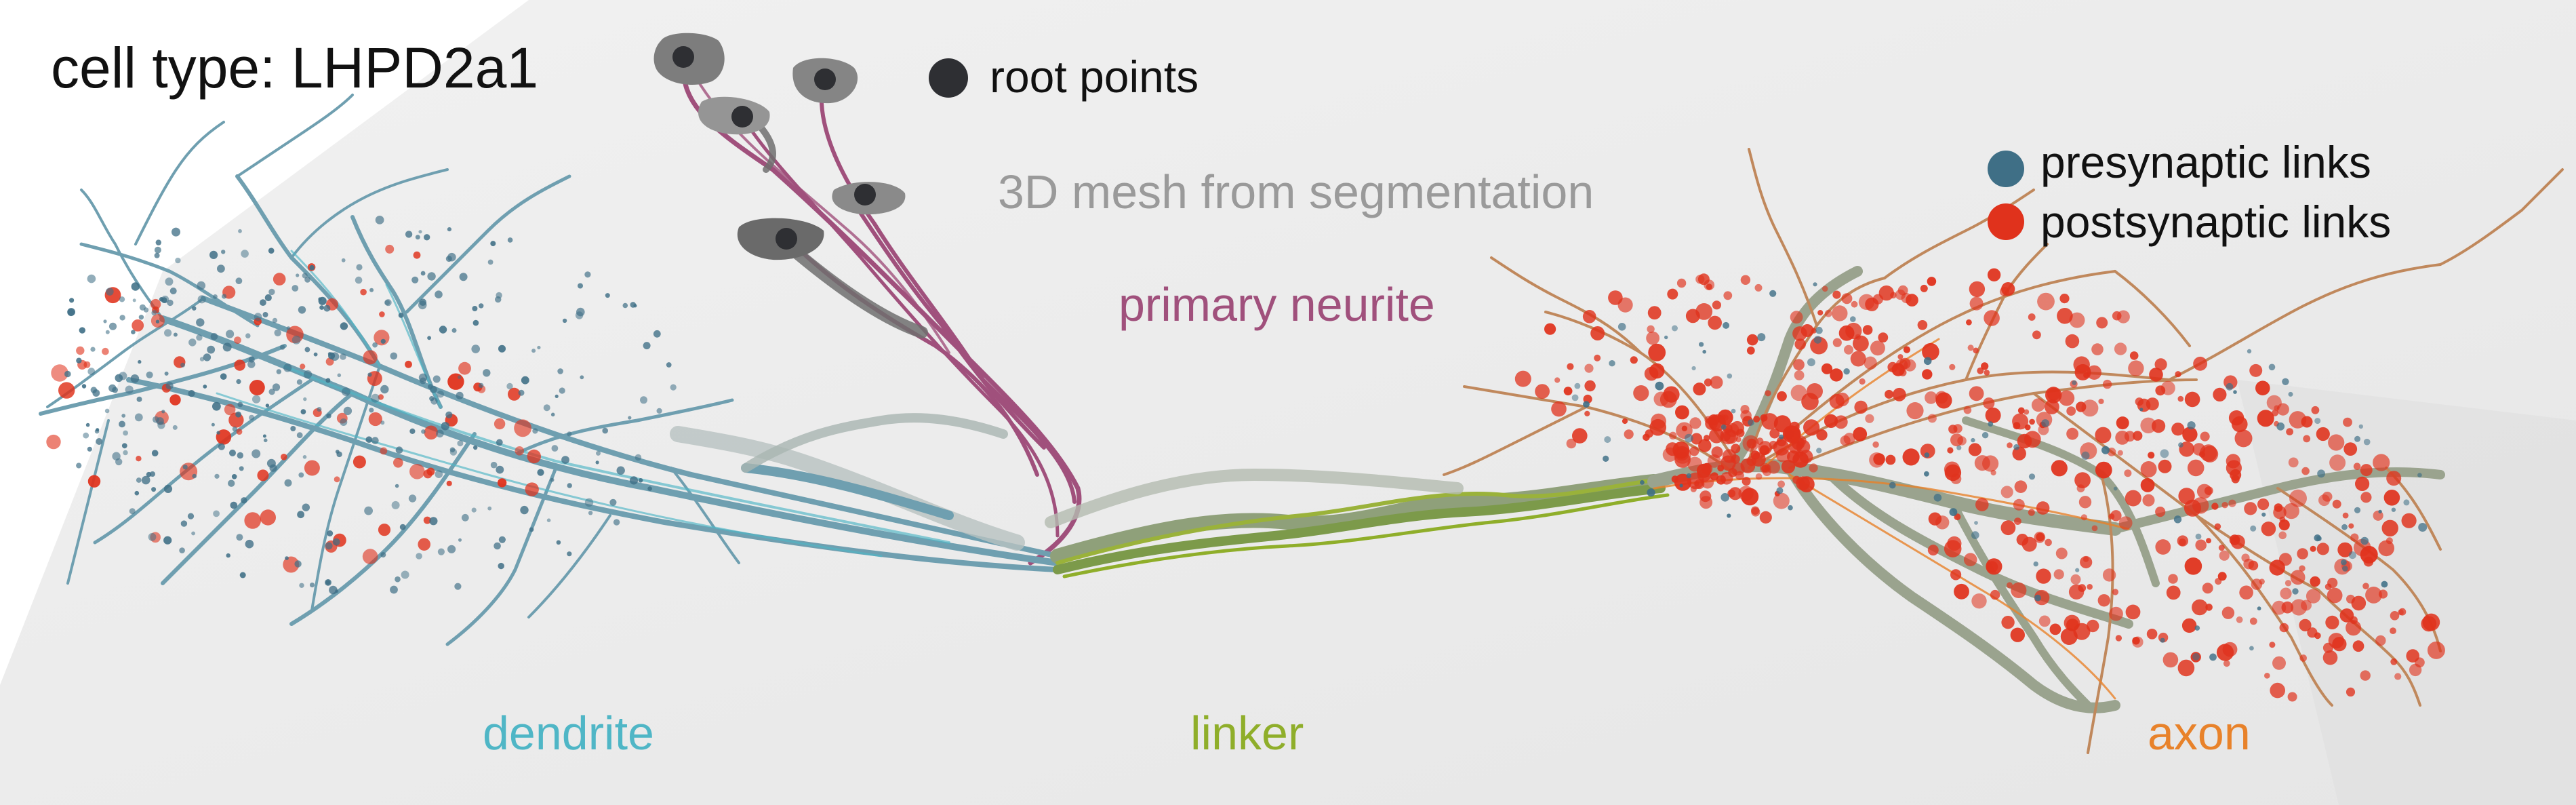 Image resolution: width=2576 pixels, height=805 pixels. What do you see at coordinates (1247, 733) in the screenshot?
I see `linker-label: linker` at bounding box center [1247, 733].